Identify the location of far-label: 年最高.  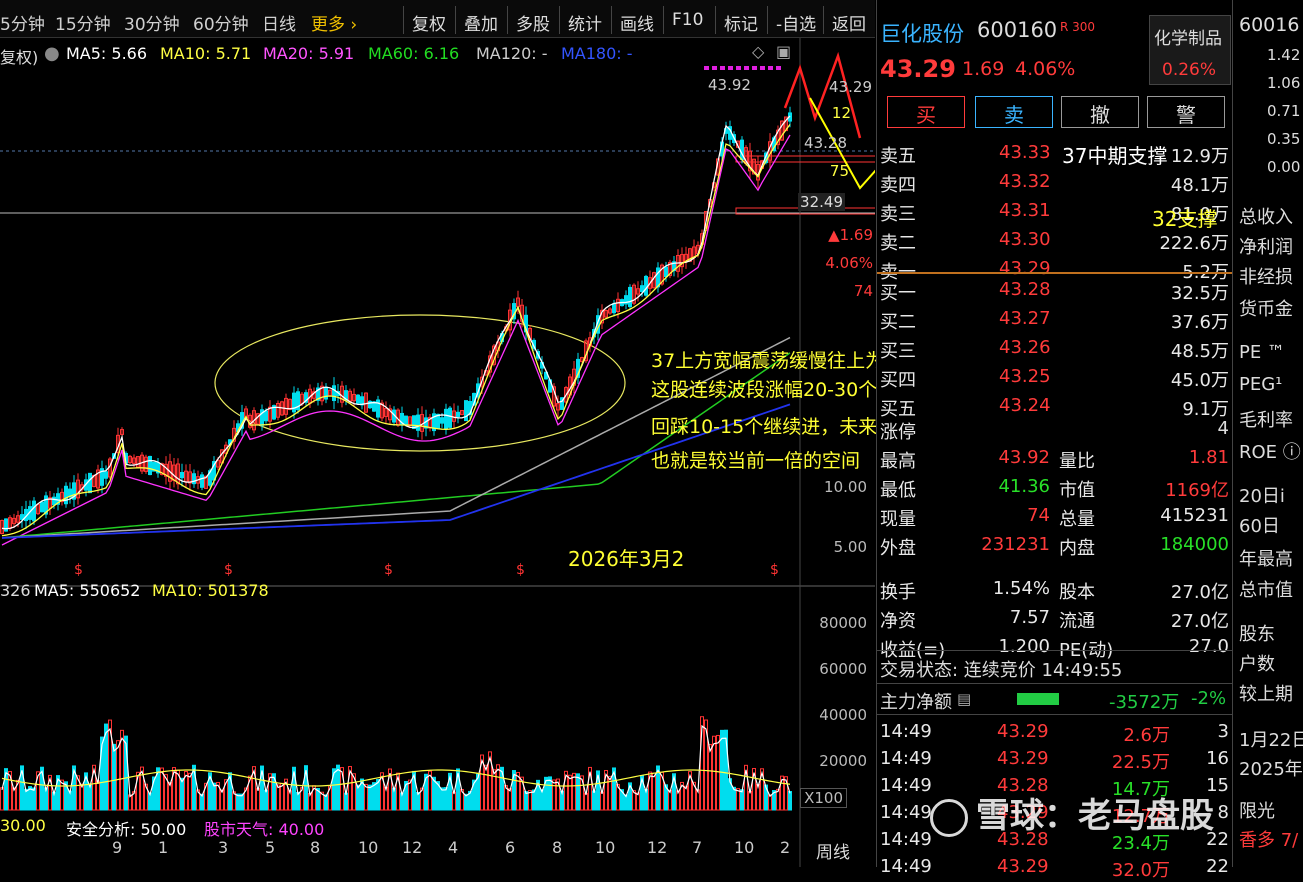
(1266, 559).